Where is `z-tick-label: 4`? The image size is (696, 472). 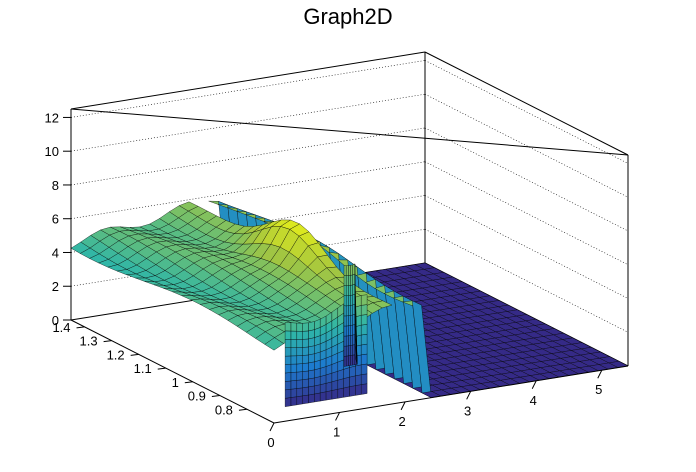 z-tick-label: 4 is located at coordinates (55, 252).